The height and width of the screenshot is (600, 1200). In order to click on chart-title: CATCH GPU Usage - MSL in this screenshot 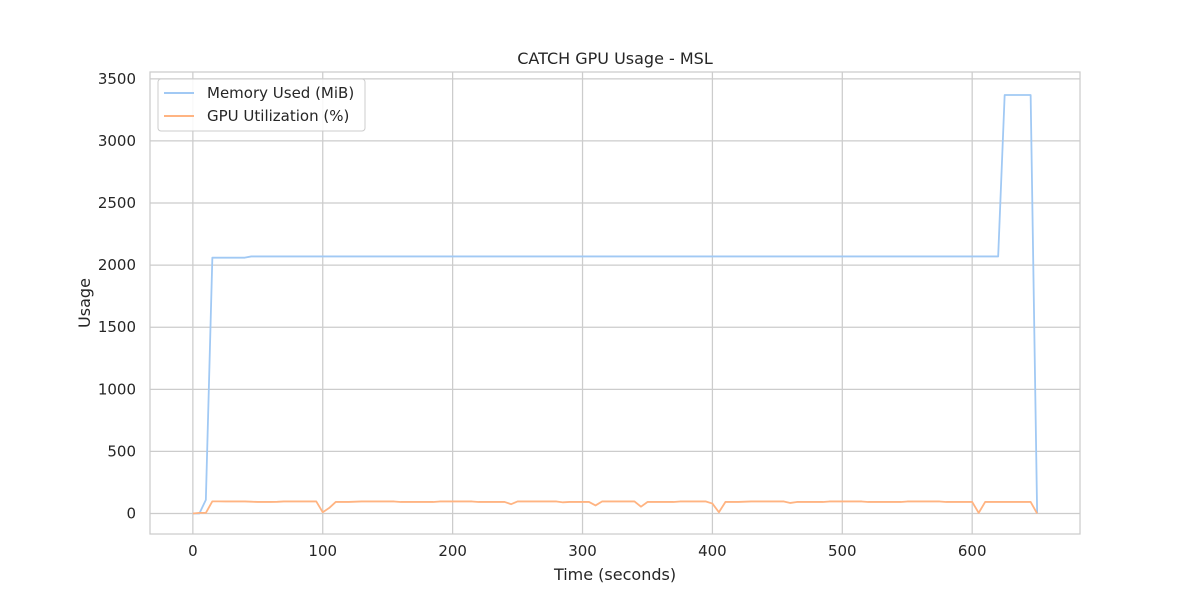, I will do `click(615, 58)`.